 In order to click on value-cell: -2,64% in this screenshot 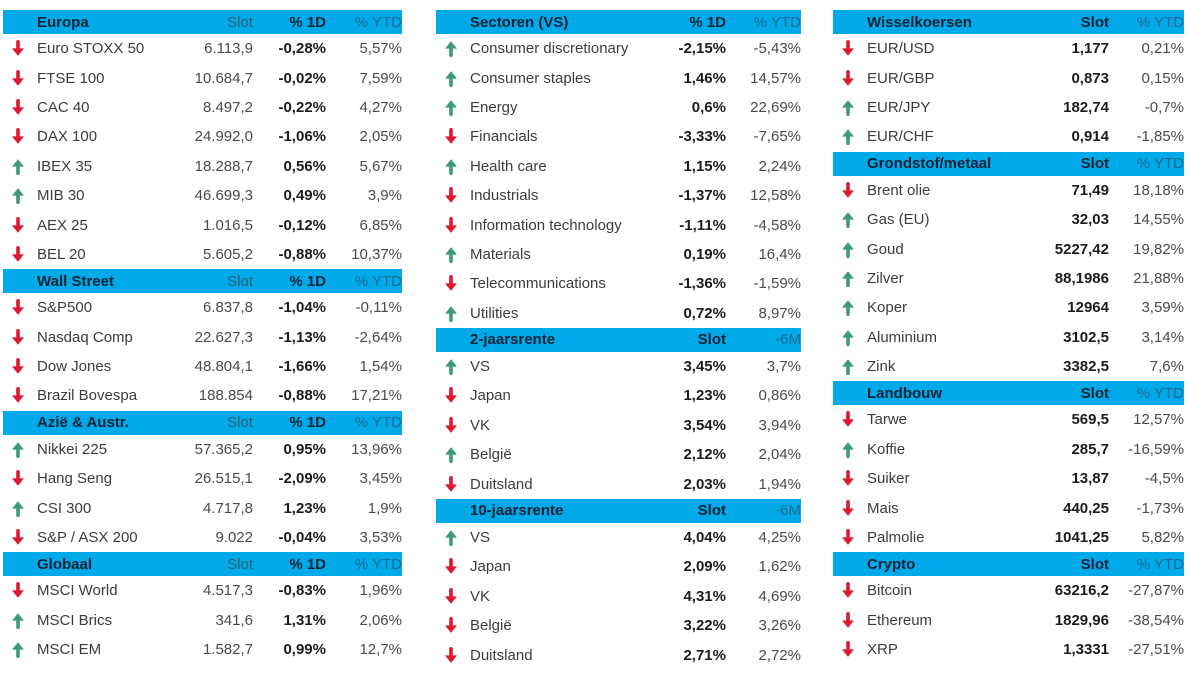, I will do `click(378, 337)`.